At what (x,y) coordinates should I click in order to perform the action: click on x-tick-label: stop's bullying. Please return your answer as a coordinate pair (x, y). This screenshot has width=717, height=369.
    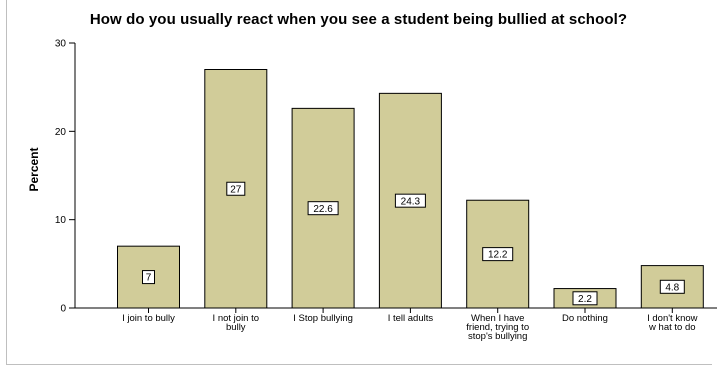
    Looking at the image, I should click on (497, 336).